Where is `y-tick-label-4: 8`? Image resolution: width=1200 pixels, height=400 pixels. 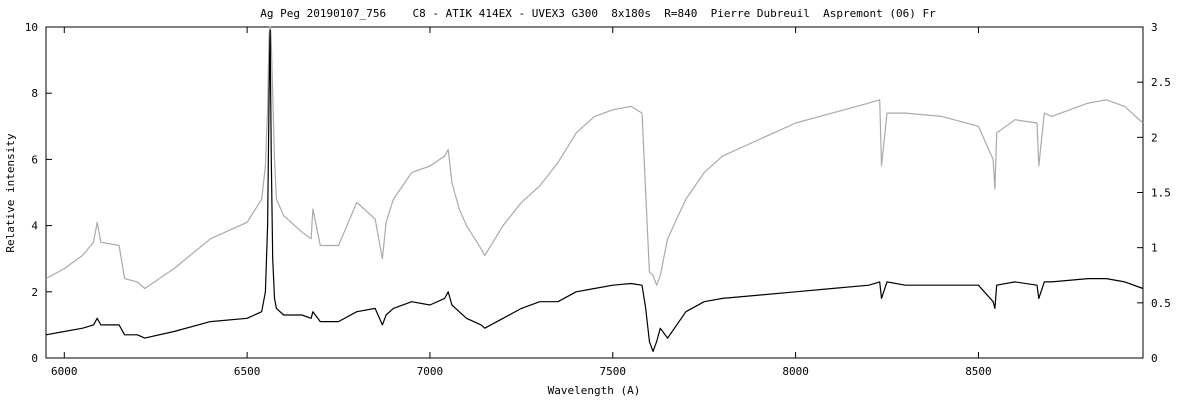
y-tick-label-4: 8 is located at coordinates (34, 93).